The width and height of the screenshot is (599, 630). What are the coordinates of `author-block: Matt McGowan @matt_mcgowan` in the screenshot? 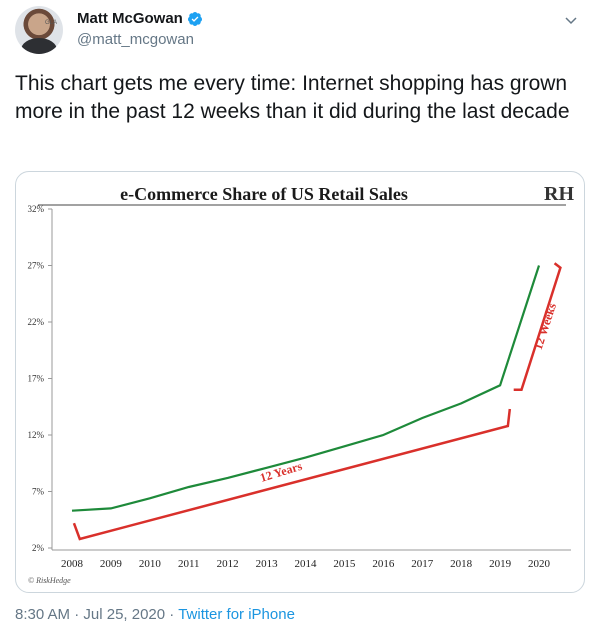 It's located at (140, 29).